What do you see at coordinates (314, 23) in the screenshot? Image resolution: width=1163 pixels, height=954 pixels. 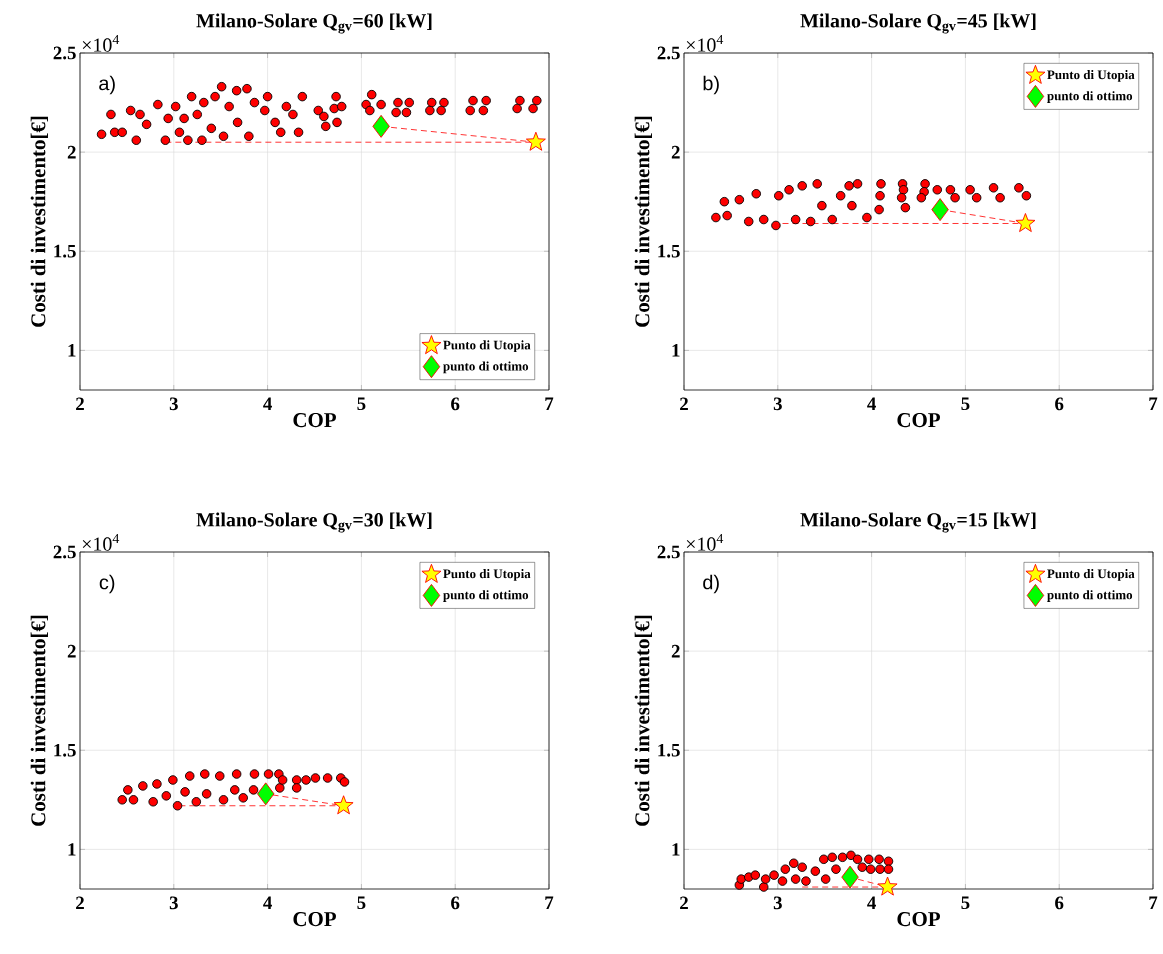 I see `chart-title: Milano-Solare Q$_{gv}$=60 [kW]` at bounding box center [314, 23].